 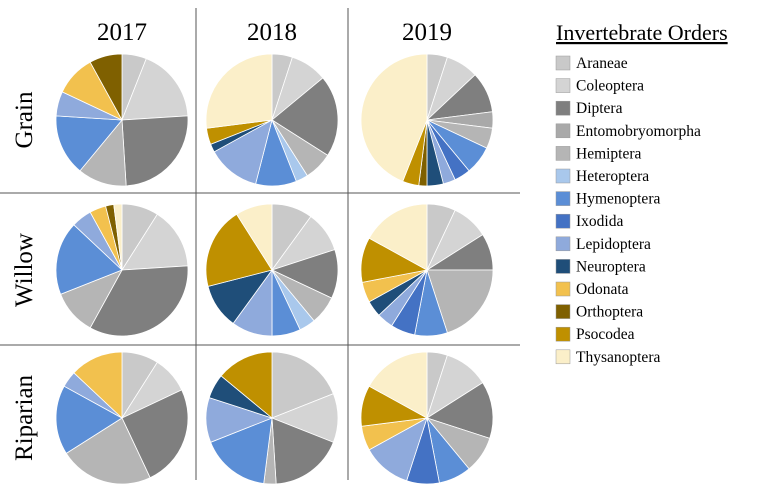 What do you see at coordinates (427, 32) in the screenshot?
I see `column-header: 2019` at bounding box center [427, 32].